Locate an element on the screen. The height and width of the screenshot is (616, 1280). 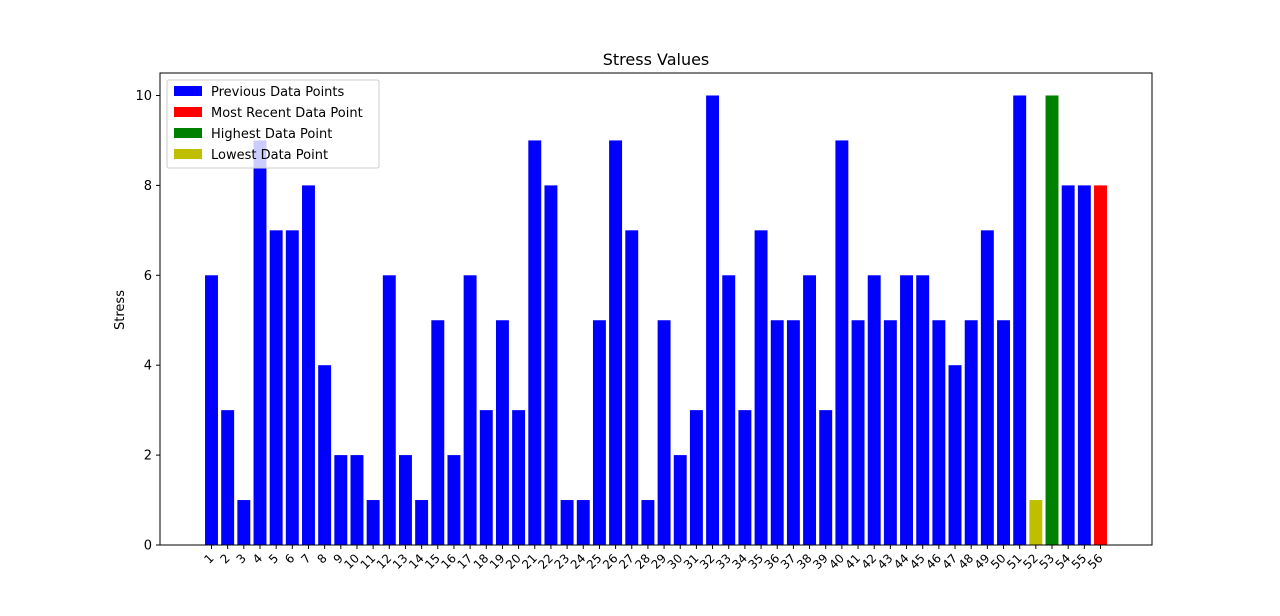
legend-swatch-lowest is located at coordinates (188, 154).